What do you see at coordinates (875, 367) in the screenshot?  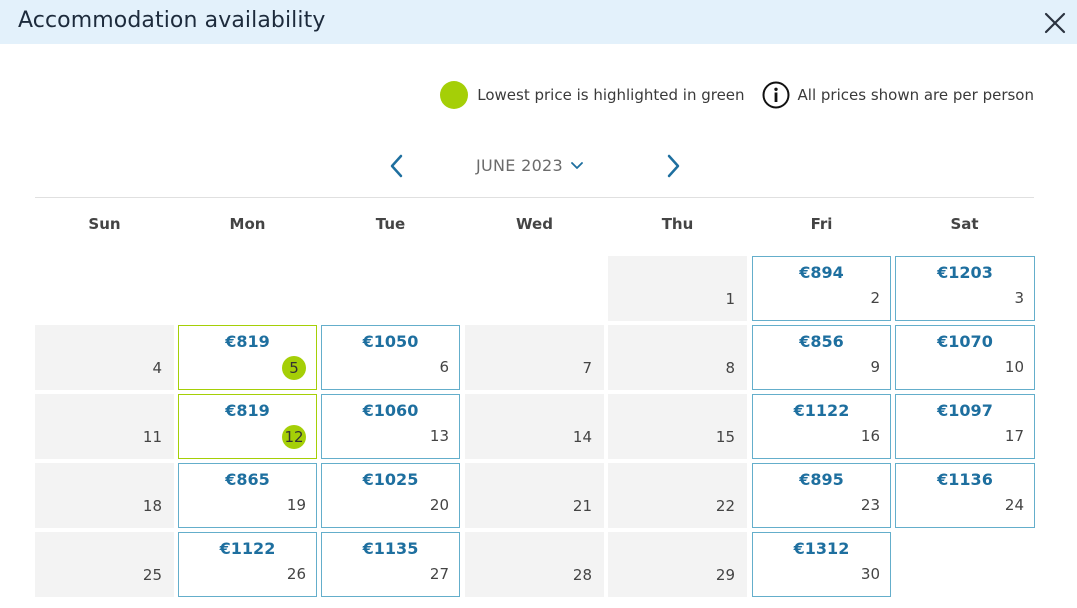 I see `day-number: 9` at bounding box center [875, 367].